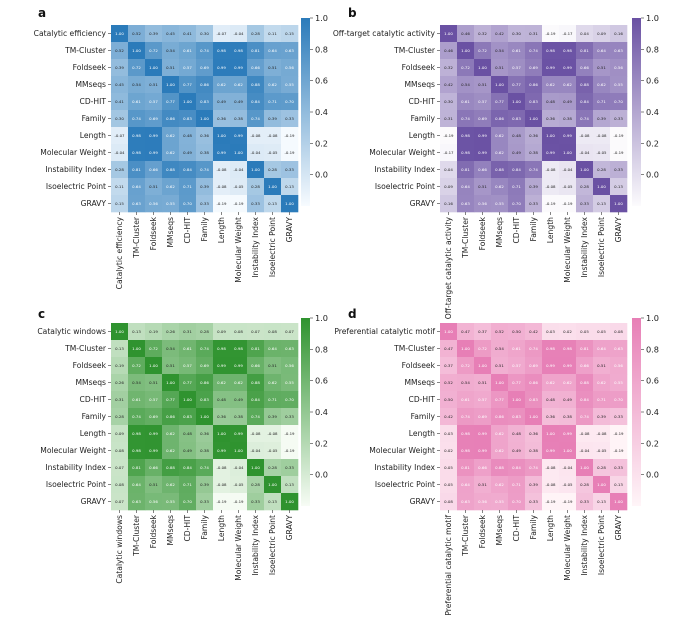 The image size is (692, 619). I want to click on cell-value-label: 0.36, so click(204, 433).